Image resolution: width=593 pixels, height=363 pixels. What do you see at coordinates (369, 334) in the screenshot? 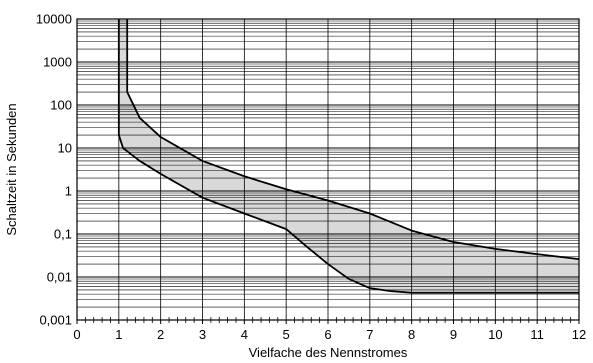
I see `x-tick-label: 7` at bounding box center [369, 334].